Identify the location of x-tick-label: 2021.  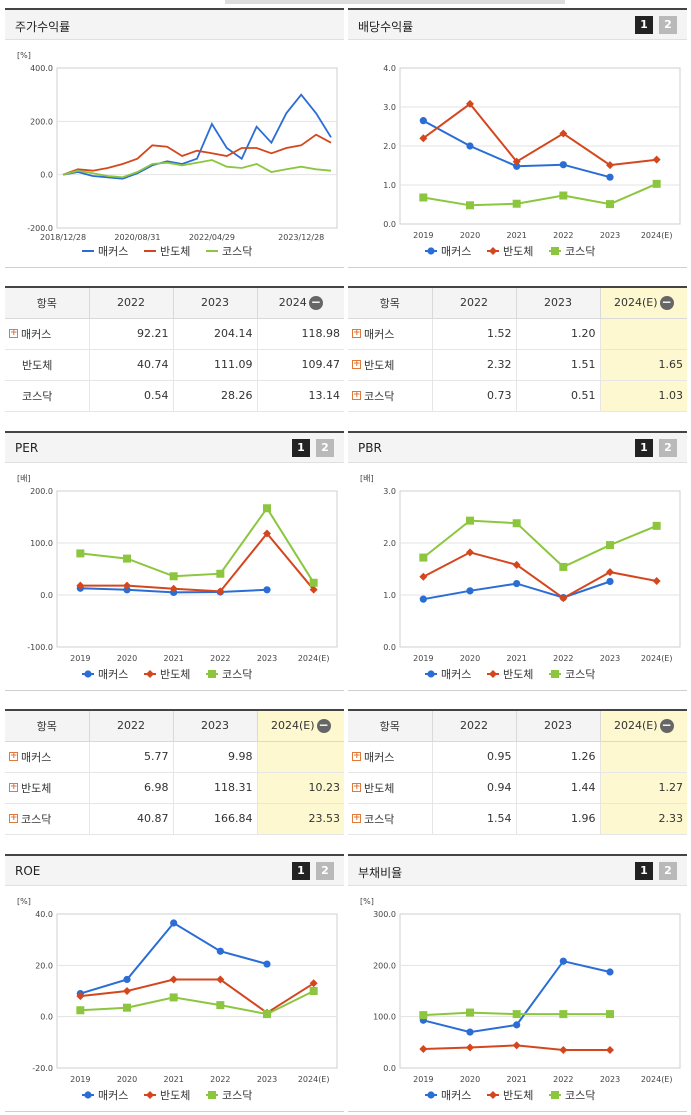
(516, 1079).